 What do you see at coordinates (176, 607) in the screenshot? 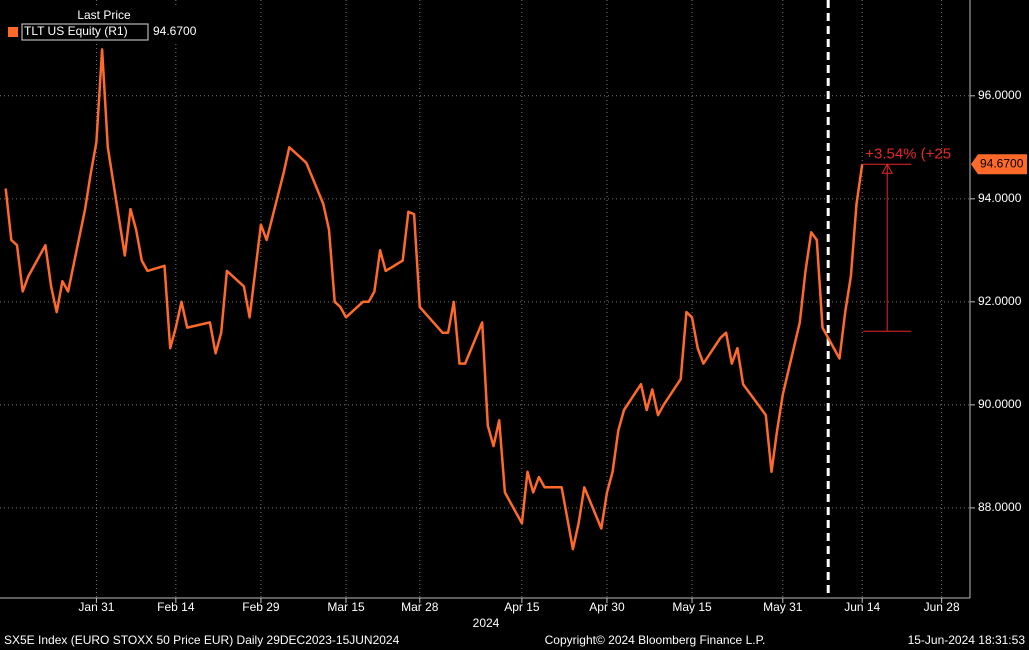
I see `x-tick-label: Feb 14` at bounding box center [176, 607].